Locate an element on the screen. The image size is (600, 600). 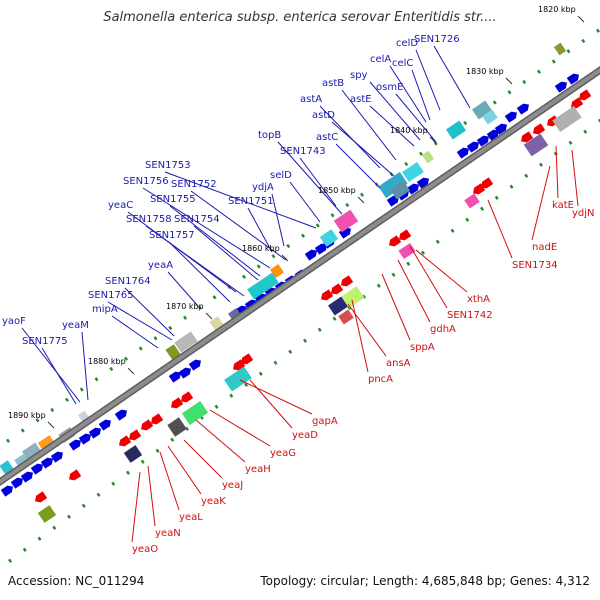
leader-line-yeaD is located at coordinates (271, 404).